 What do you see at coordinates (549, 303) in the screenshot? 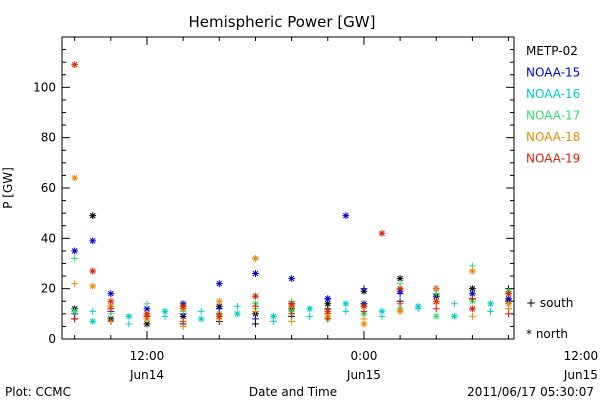
I see `marker-legend-entry: + south` at bounding box center [549, 303].